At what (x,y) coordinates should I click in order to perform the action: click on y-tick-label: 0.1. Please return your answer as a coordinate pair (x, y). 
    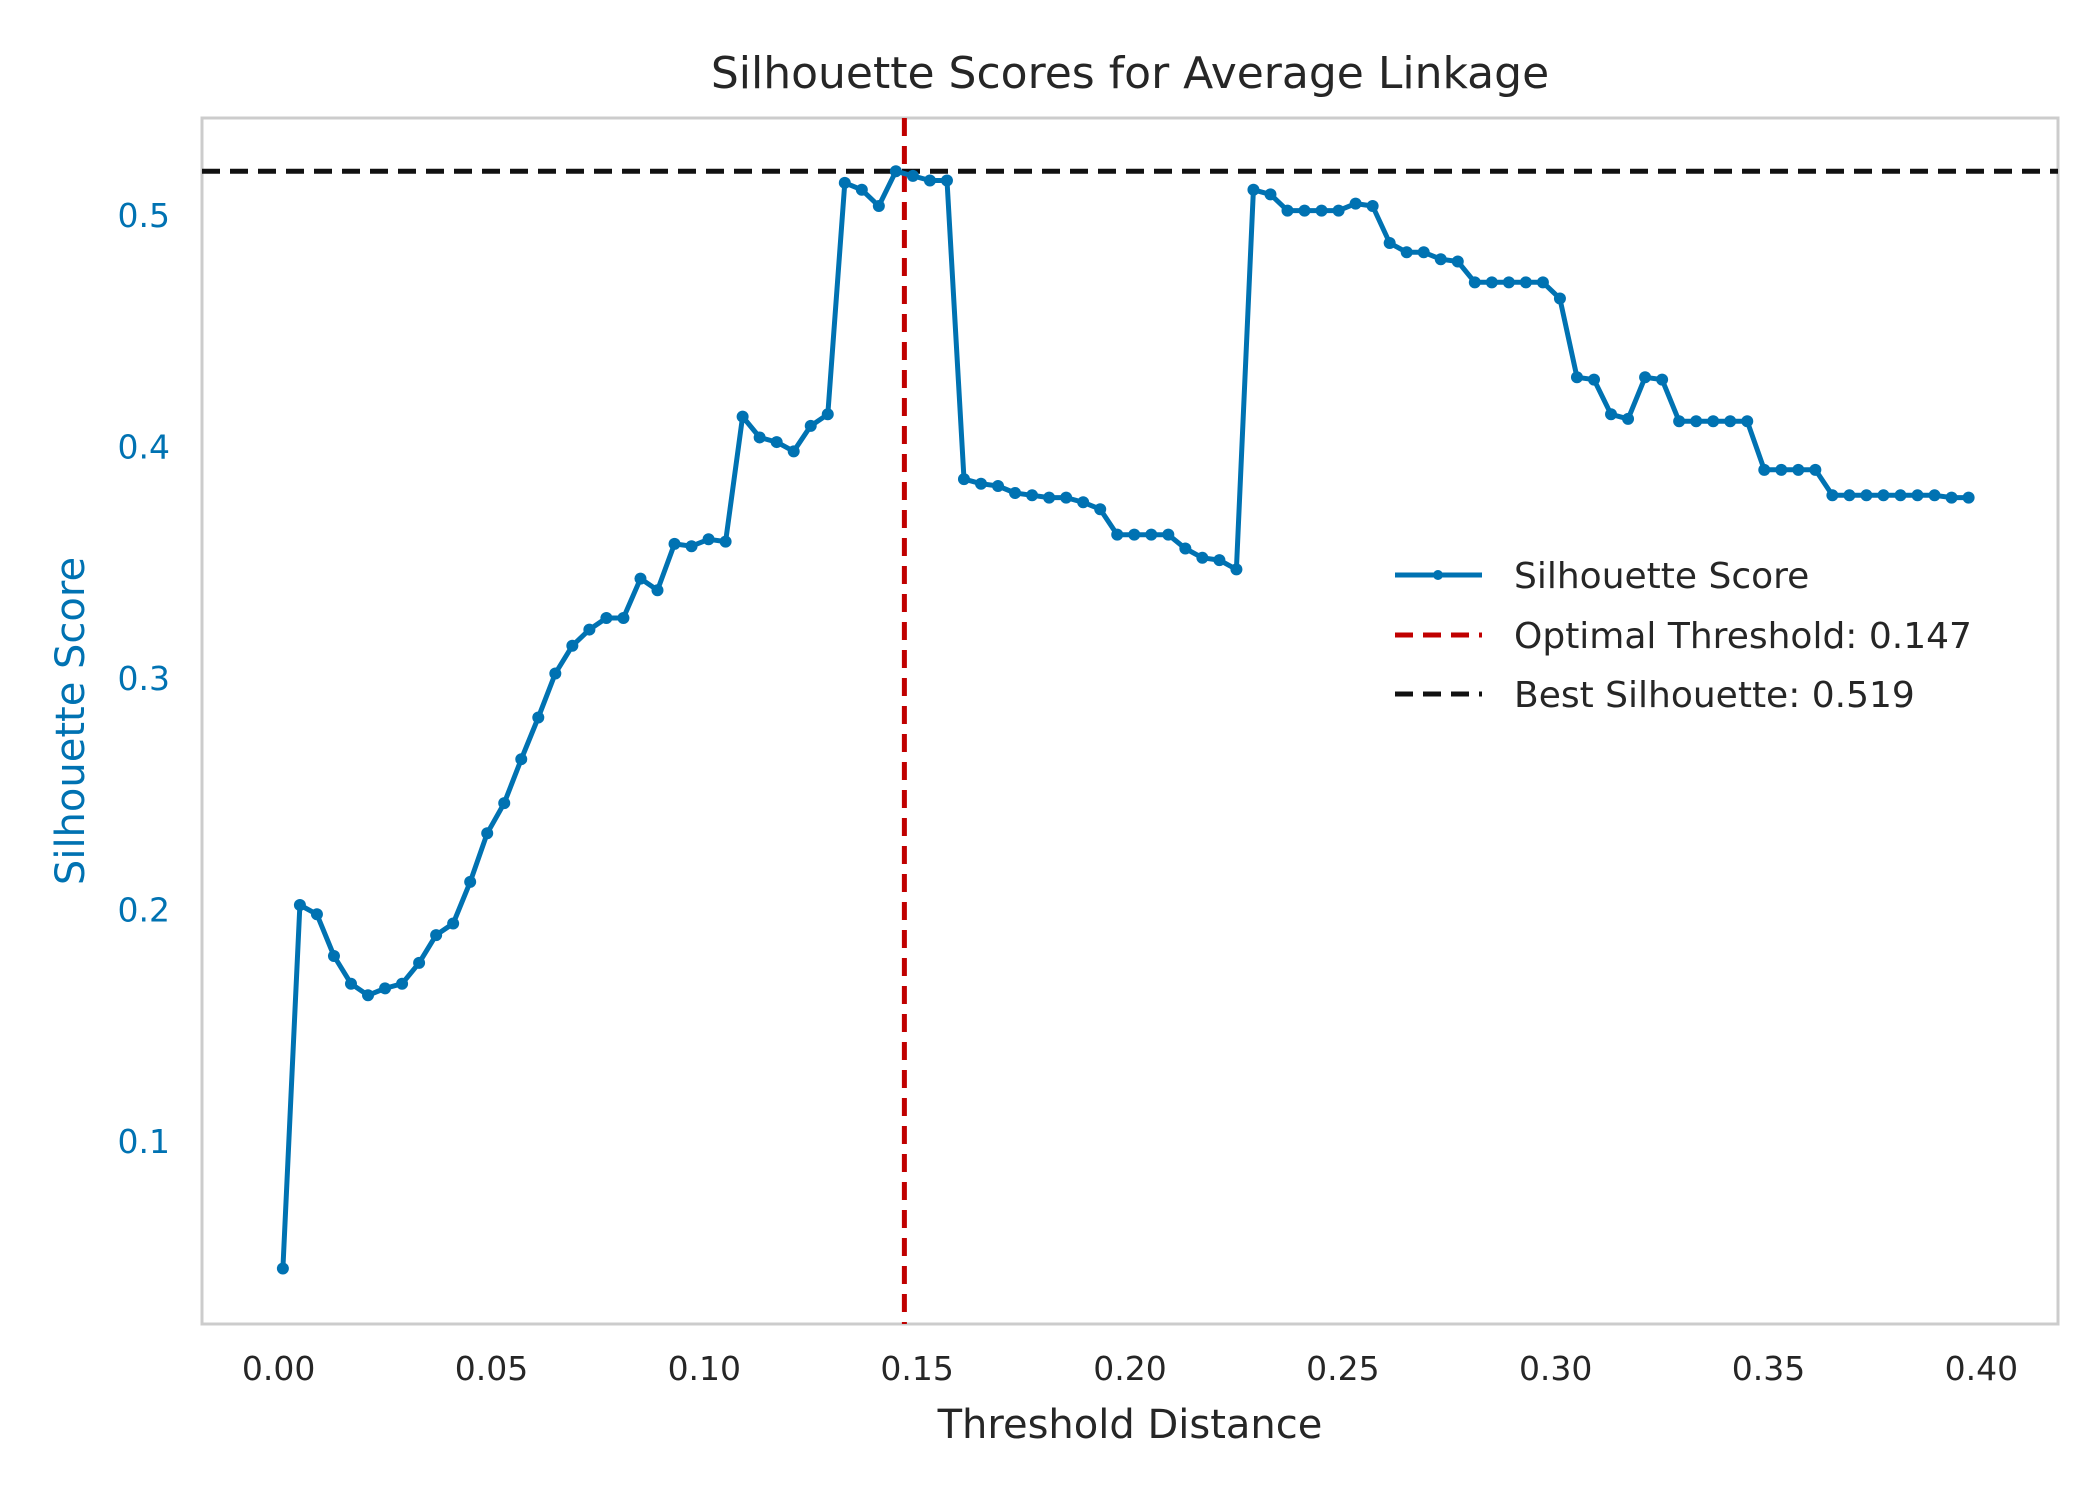
    Looking at the image, I should click on (144, 1141).